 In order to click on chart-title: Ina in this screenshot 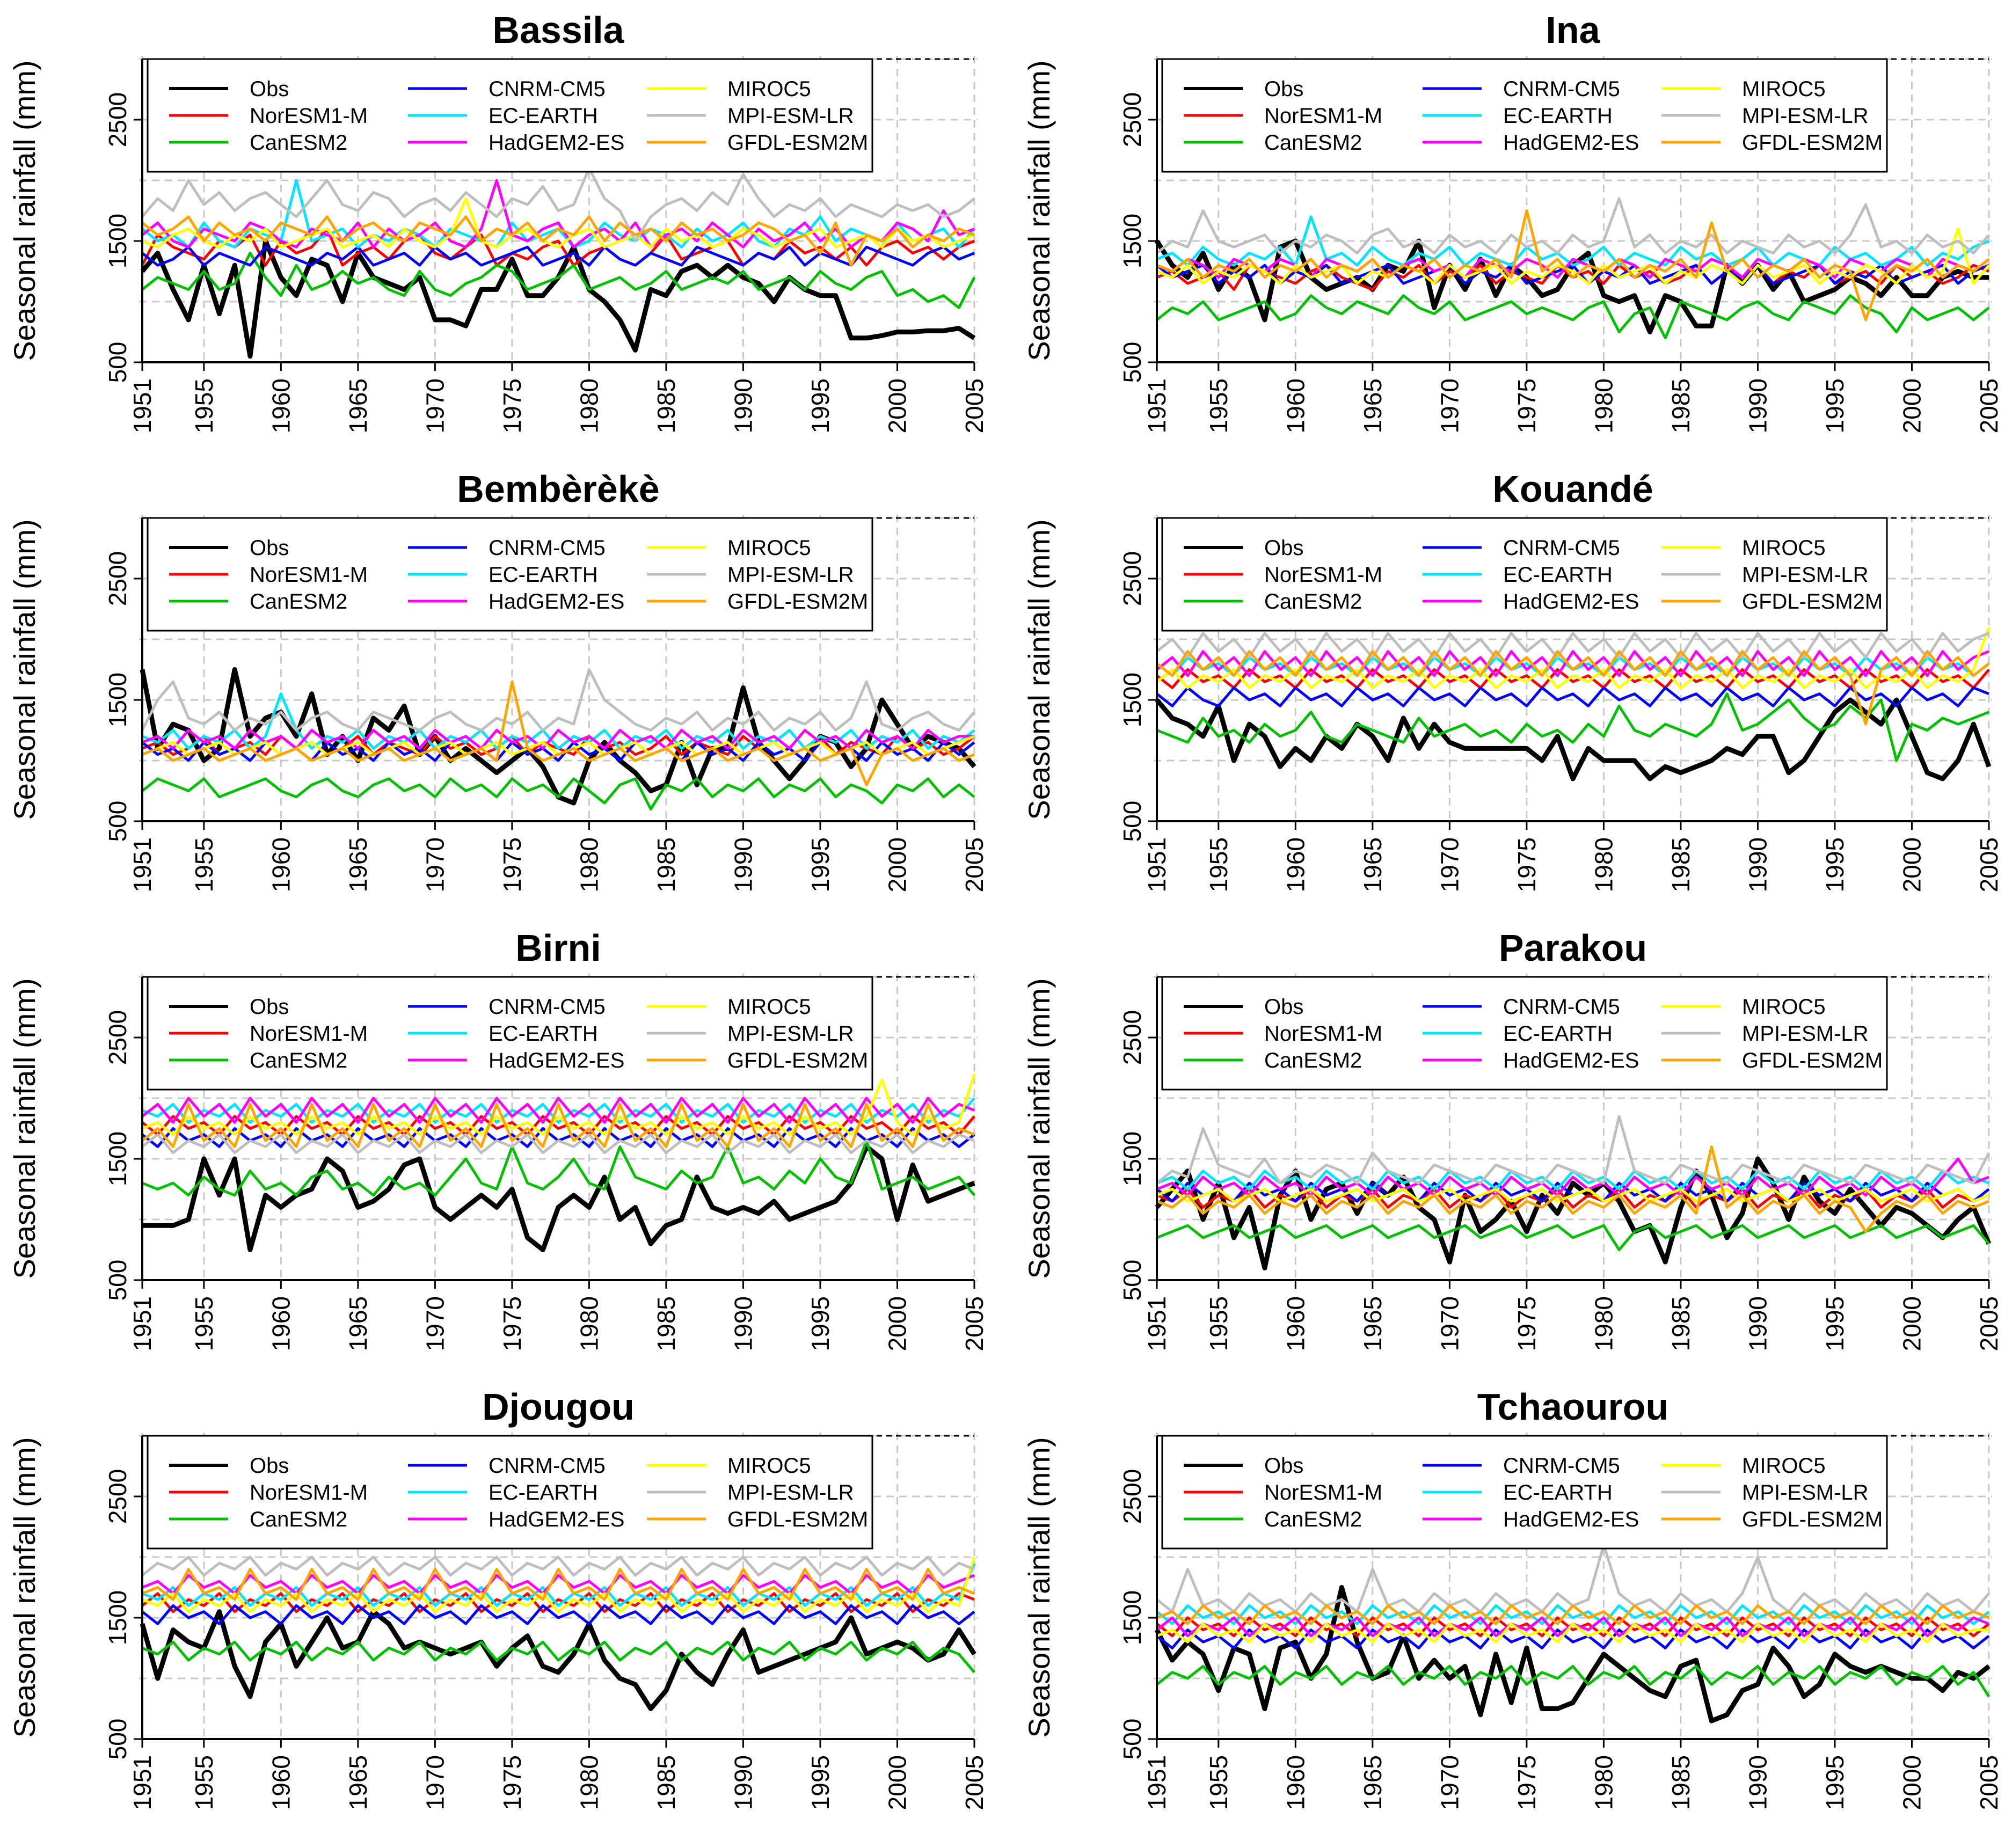, I will do `click(1573, 30)`.